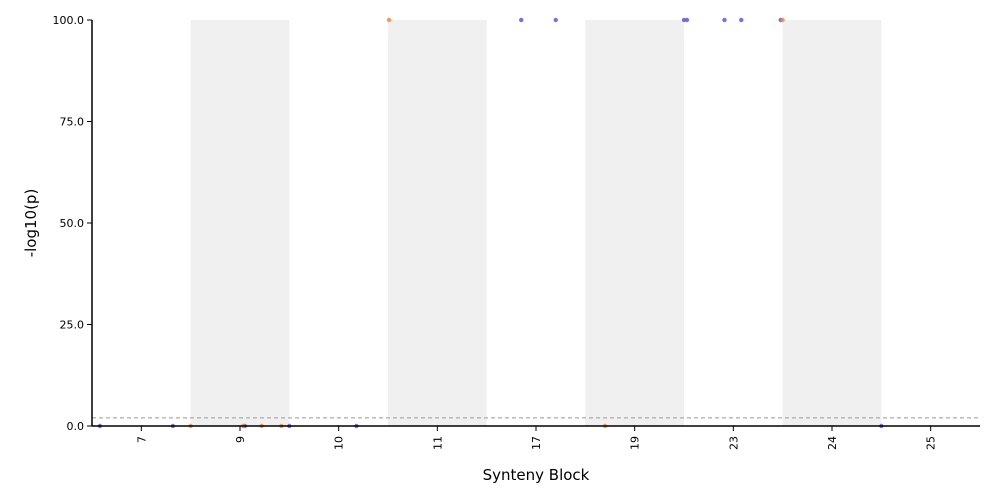 The image size is (1000, 504). I want to click on x-tick-label: 19, so click(635, 443).